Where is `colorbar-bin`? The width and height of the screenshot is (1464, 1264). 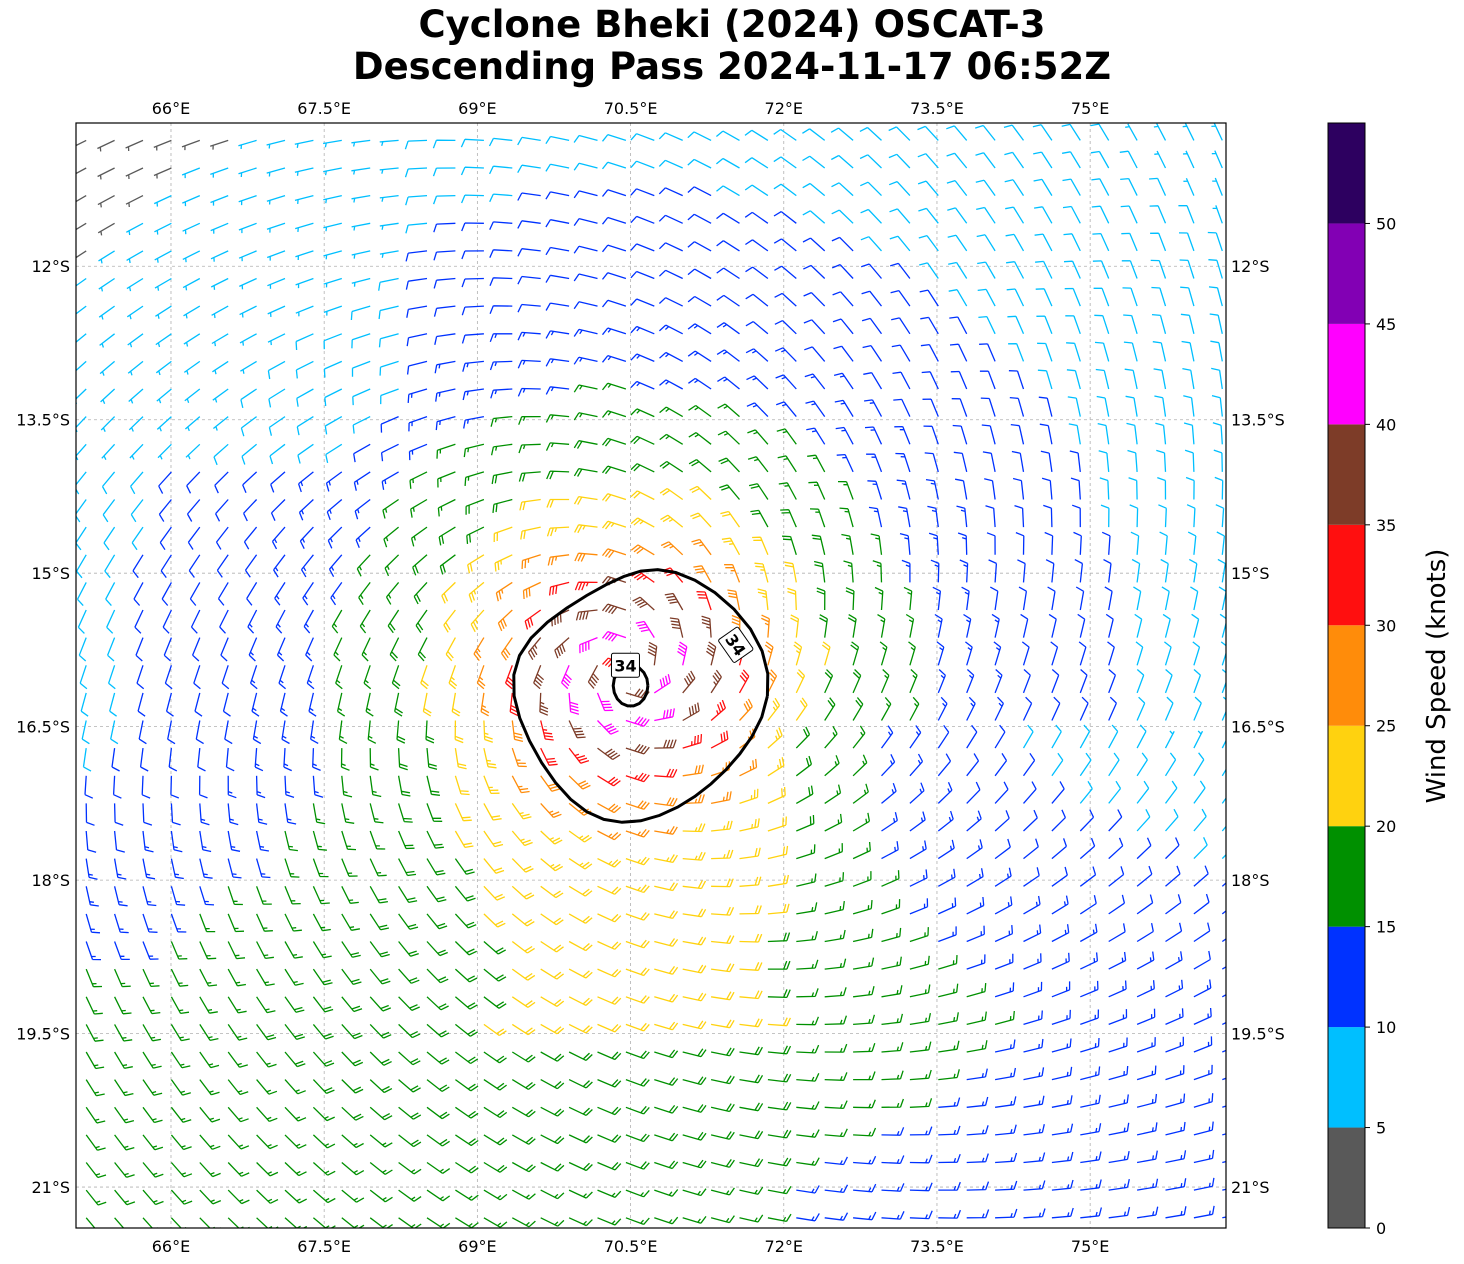
colorbar-bin is located at coordinates (1346, 675).